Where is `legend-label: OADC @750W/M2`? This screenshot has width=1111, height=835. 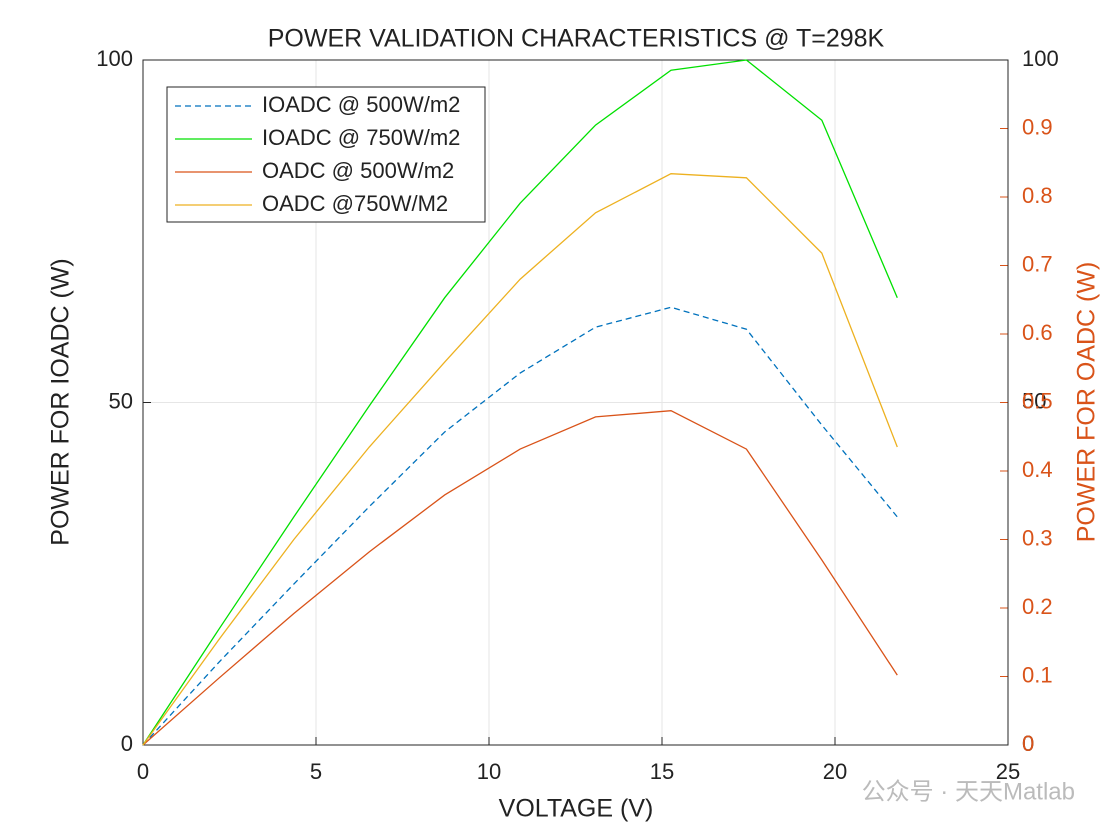
legend-label: OADC @750W/M2 is located at coordinates (355, 203).